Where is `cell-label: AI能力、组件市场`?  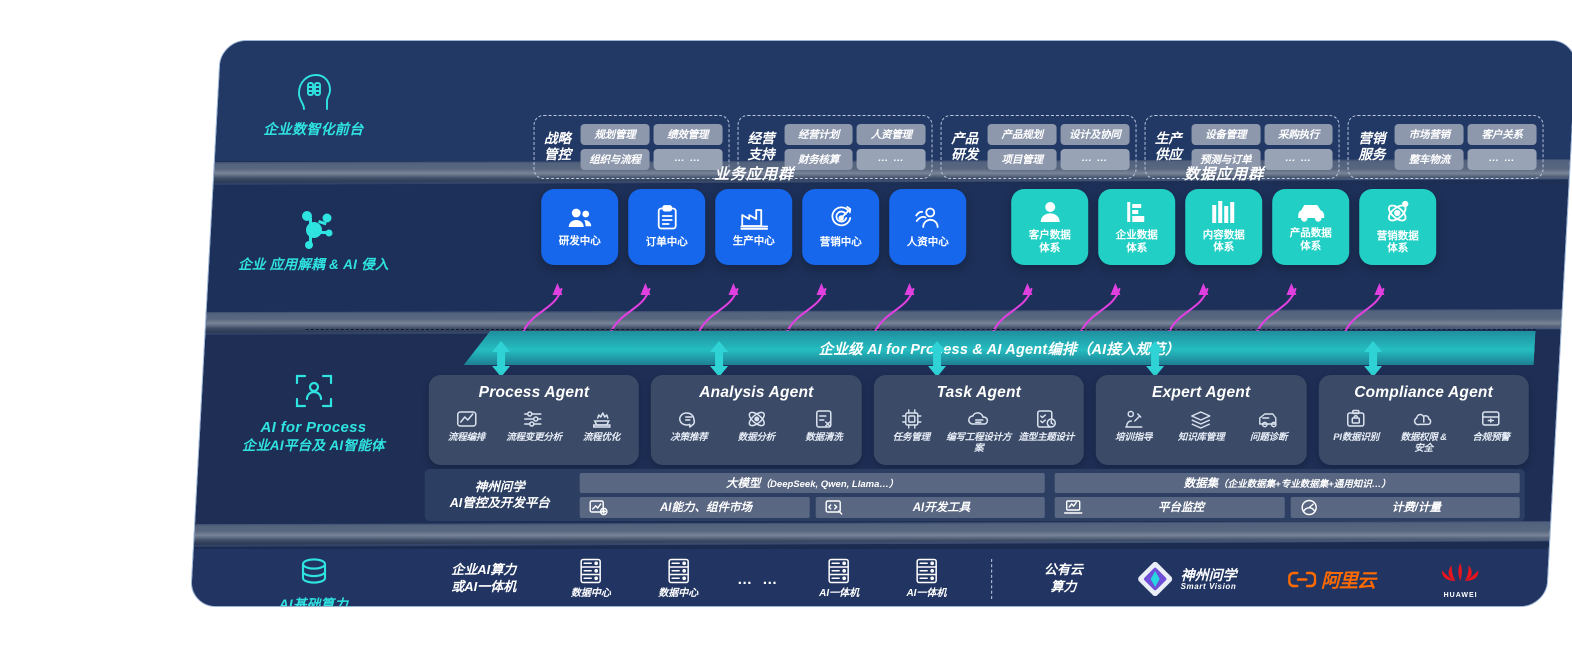 cell-label: AI能力、组件市场 is located at coordinates (705, 508).